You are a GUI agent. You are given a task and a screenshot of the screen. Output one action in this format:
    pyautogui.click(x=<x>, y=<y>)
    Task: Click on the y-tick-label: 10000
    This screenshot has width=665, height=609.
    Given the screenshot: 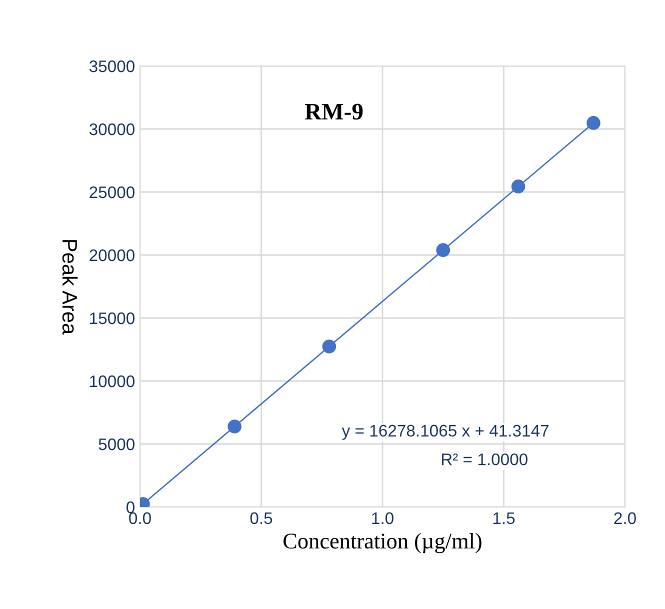 What is the action you would take?
    pyautogui.click(x=112, y=381)
    